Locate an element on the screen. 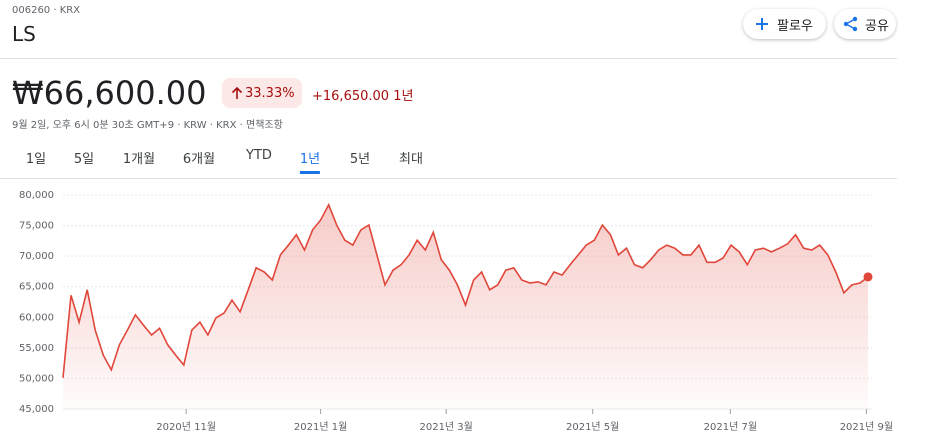 The height and width of the screenshot is (443, 929). y-tick-label: 75,000 is located at coordinates (36, 226).